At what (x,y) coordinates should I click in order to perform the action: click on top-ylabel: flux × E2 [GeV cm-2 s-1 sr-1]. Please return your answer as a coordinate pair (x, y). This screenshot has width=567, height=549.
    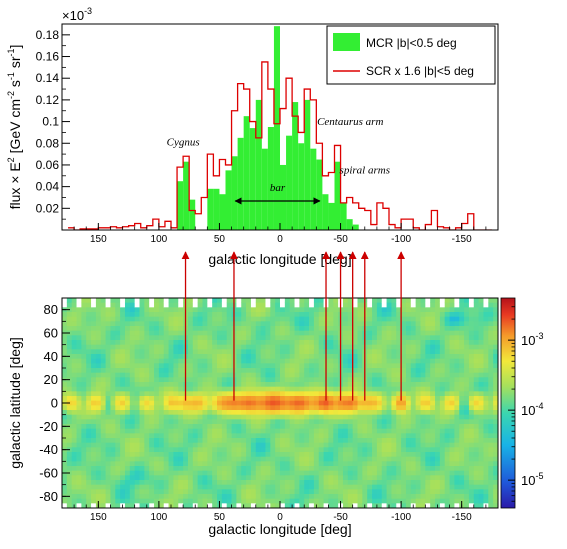
    Looking at the image, I should click on (14, 127).